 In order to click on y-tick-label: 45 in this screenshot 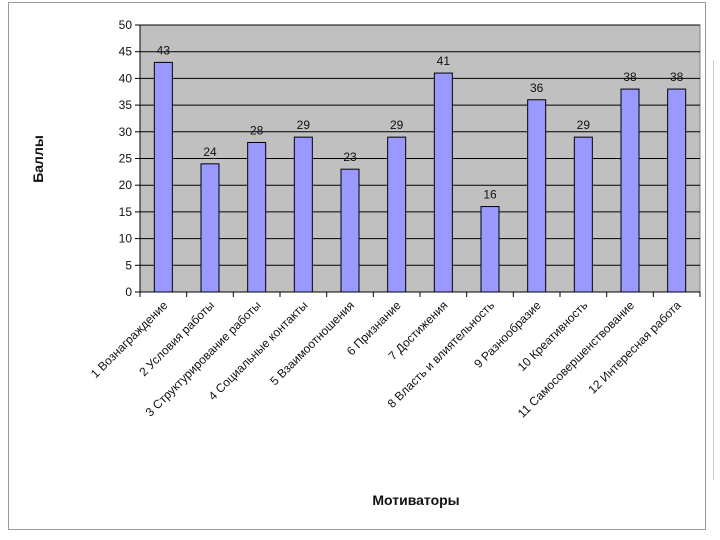, I will do `click(126, 52)`.